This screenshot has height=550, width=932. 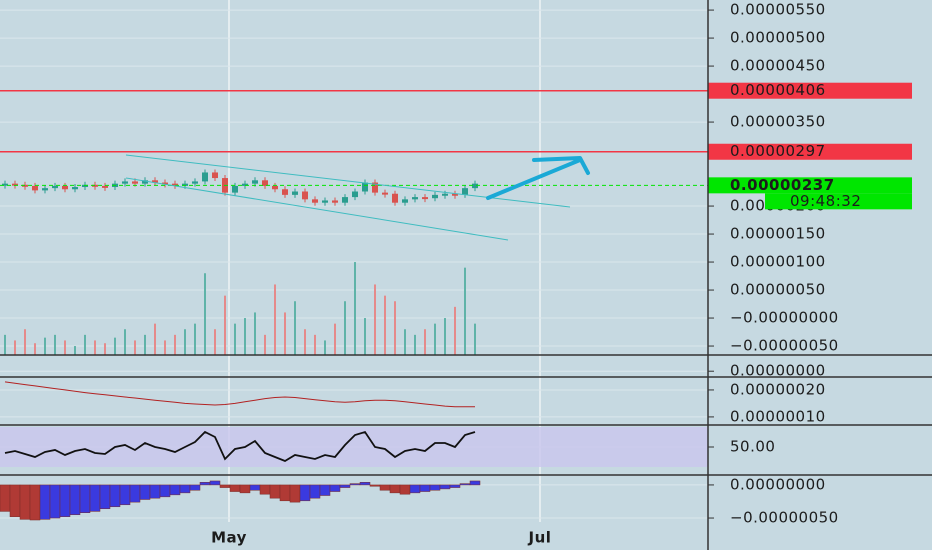 What do you see at coordinates (240, 446) in the screenshot?
I see `indicator-line` at bounding box center [240, 446].